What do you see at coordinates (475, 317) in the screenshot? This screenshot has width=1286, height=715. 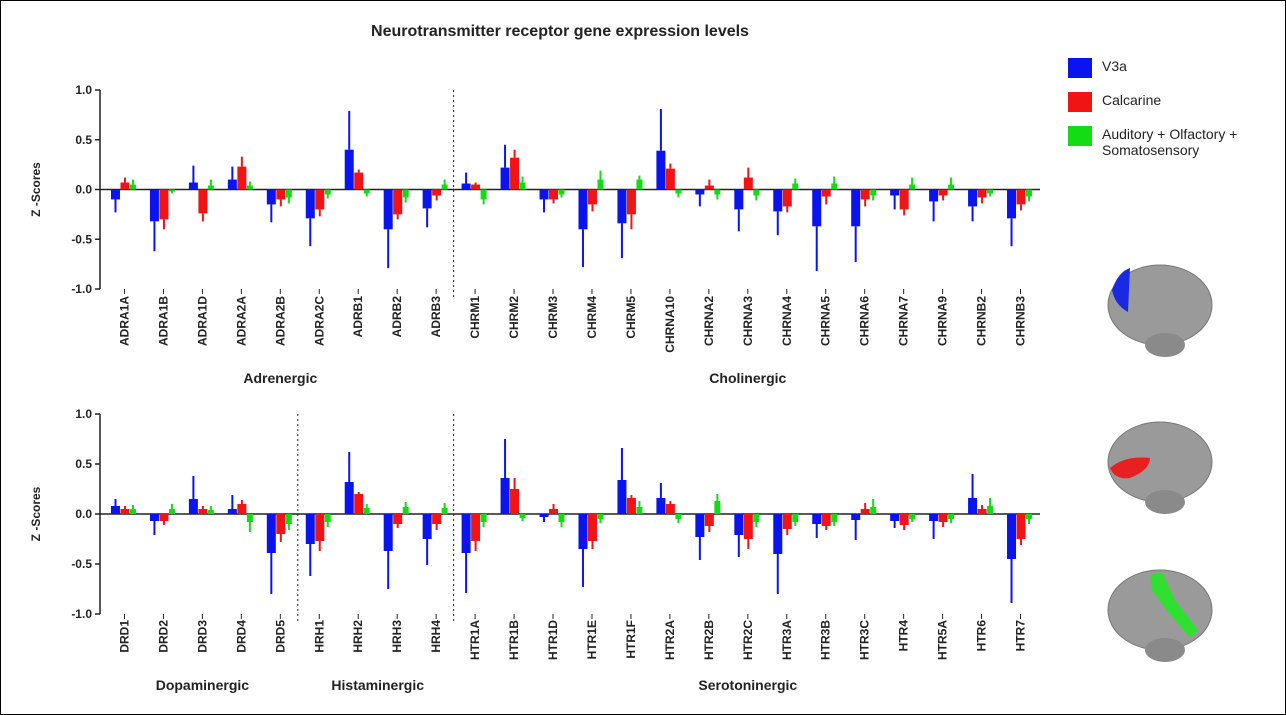 I see `x-tick-label: CHRM1` at bounding box center [475, 317].